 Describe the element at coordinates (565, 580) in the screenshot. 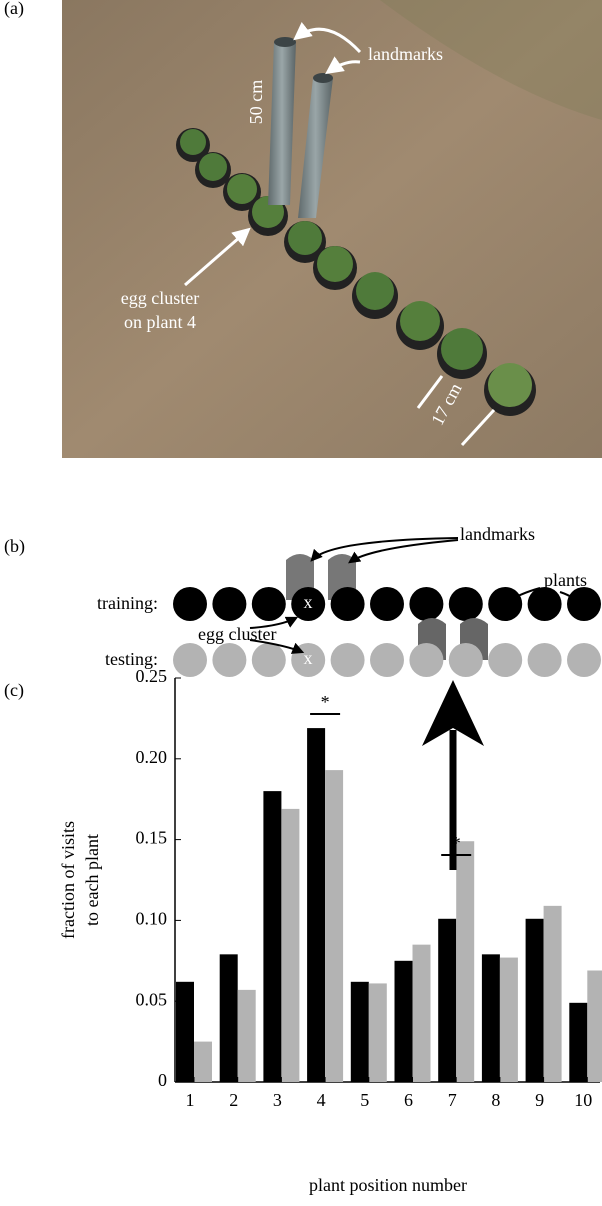

I see `annotation: plants` at that location.